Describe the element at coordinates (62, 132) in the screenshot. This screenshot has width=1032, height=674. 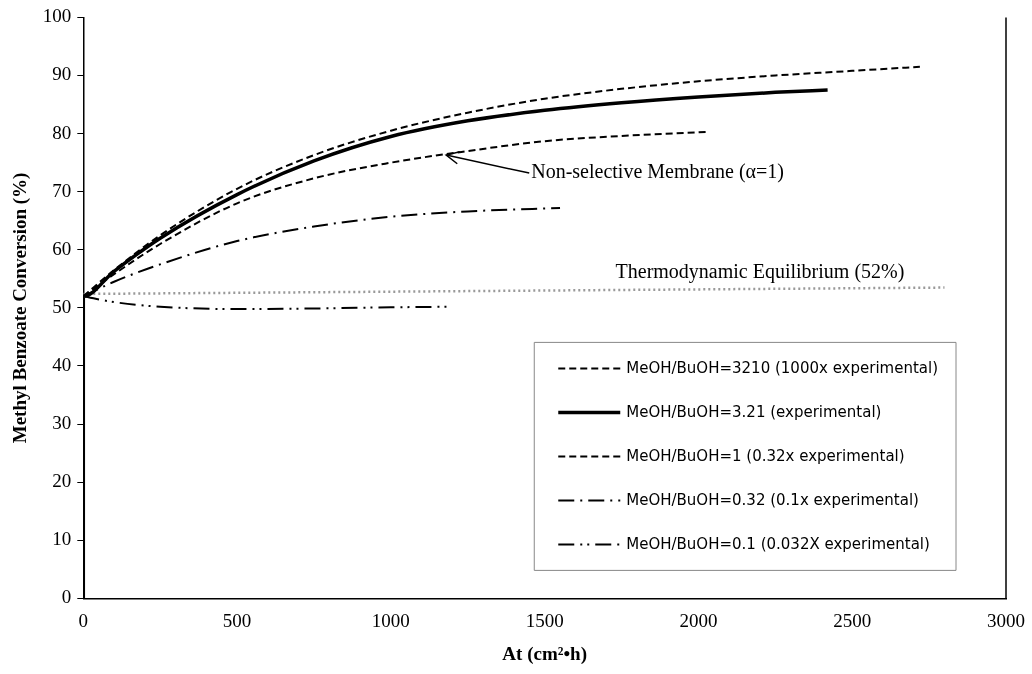
I see `y-tick-label: 80` at that location.